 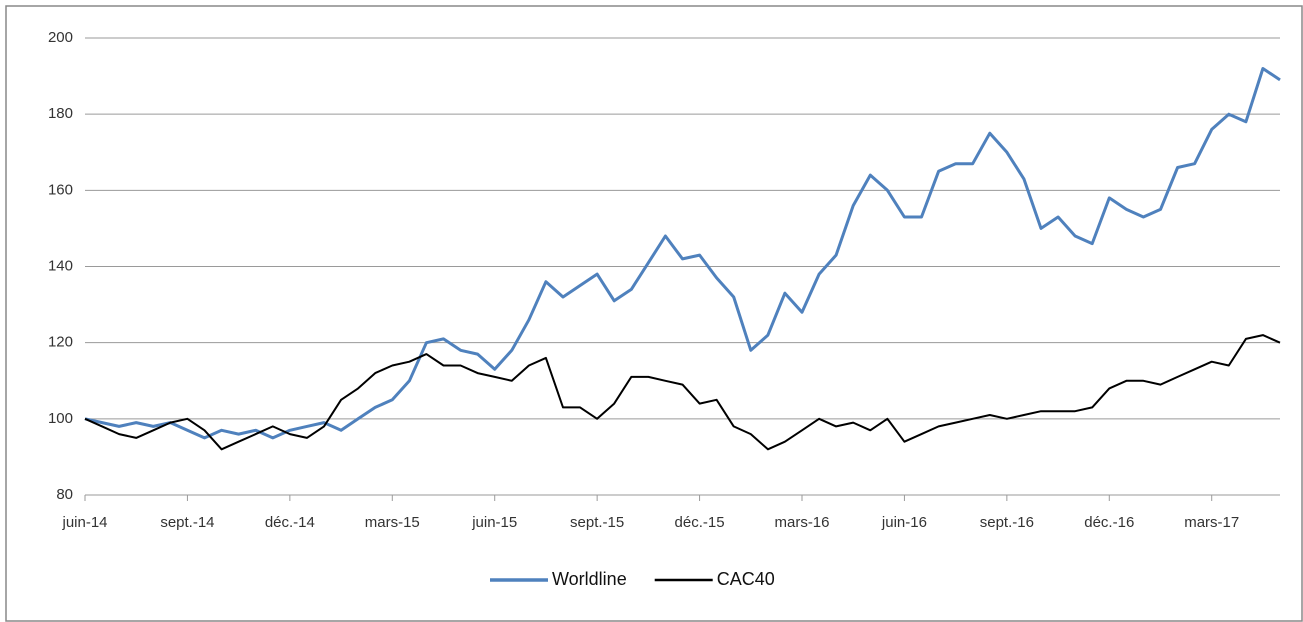 What do you see at coordinates (84, 522) in the screenshot?
I see `x-tick-label: juin-14` at bounding box center [84, 522].